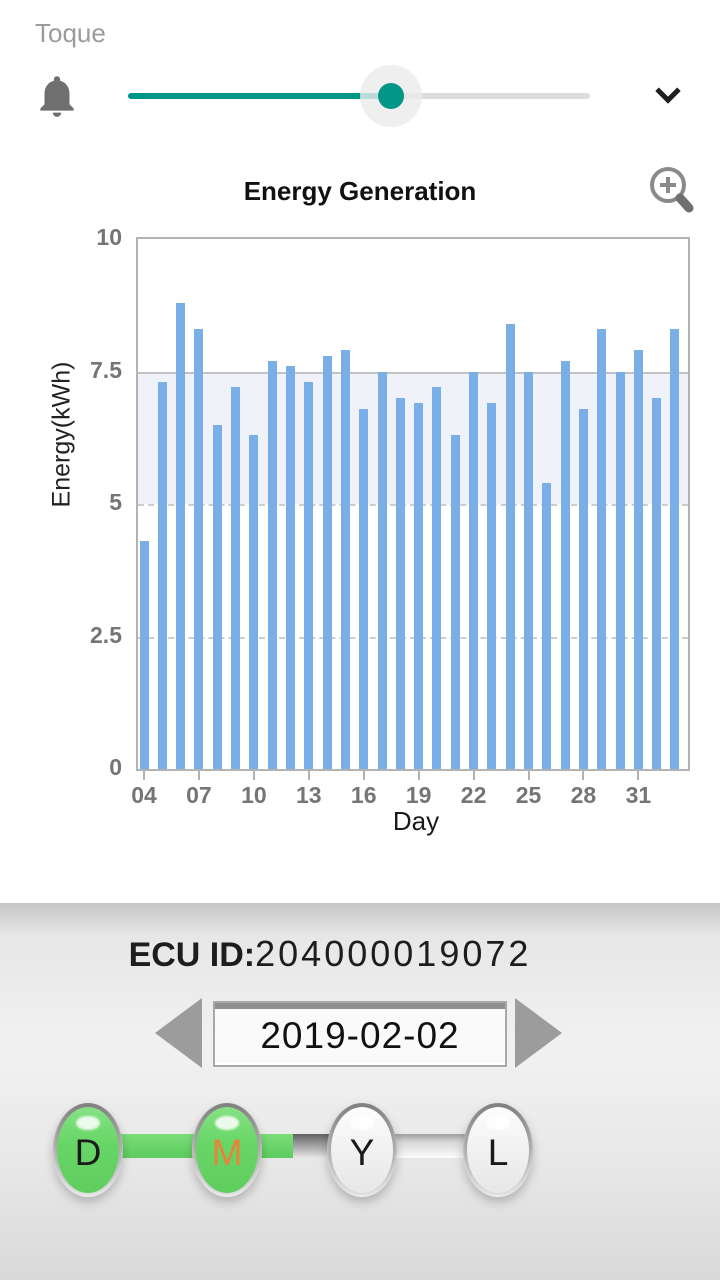 This screenshot has height=1280, width=720. What do you see at coordinates (178, 1033) in the screenshot?
I see `prev-date-button` at bounding box center [178, 1033].